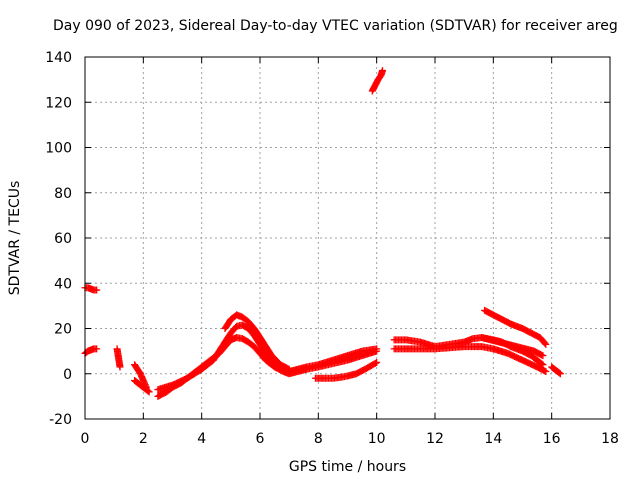 The image size is (640, 480). I want to click on x-tick-label: 10, so click(377, 439).